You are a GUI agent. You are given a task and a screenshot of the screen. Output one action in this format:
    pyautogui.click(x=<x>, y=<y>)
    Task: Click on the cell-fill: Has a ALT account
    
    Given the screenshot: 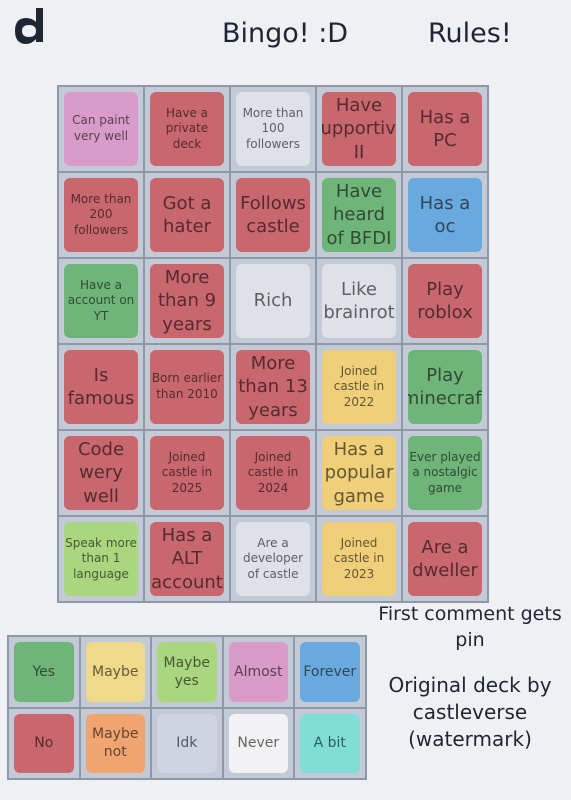 What is the action you would take?
    pyautogui.click(x=187, y=559)
    